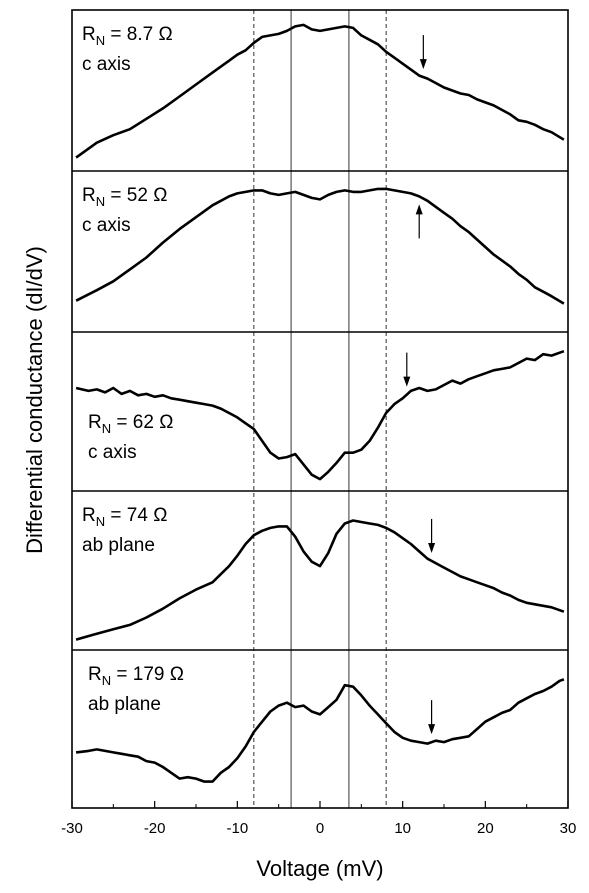 The height and width of the screenshot is (893, 589). What do you see at coordinates (112, 452) in the screenshot?
I see `orientation-label-3: c axis` at bounding box center [112, 452].